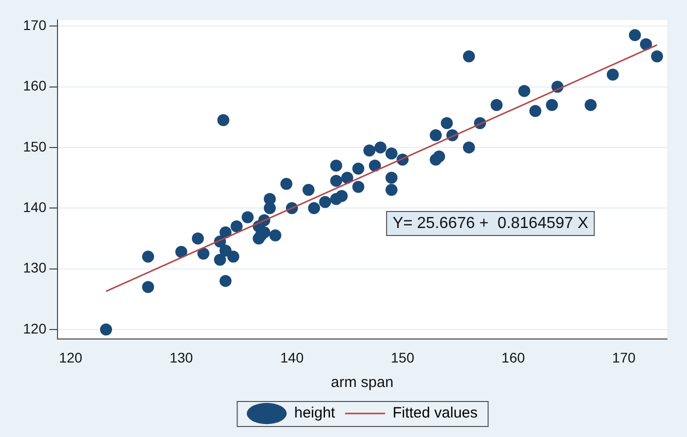 The width and height of the screenshot is (687, 437). Describe the element at coordinates (362, 383) in the screenshot. I see `x-axis-title: arm span` at that location.